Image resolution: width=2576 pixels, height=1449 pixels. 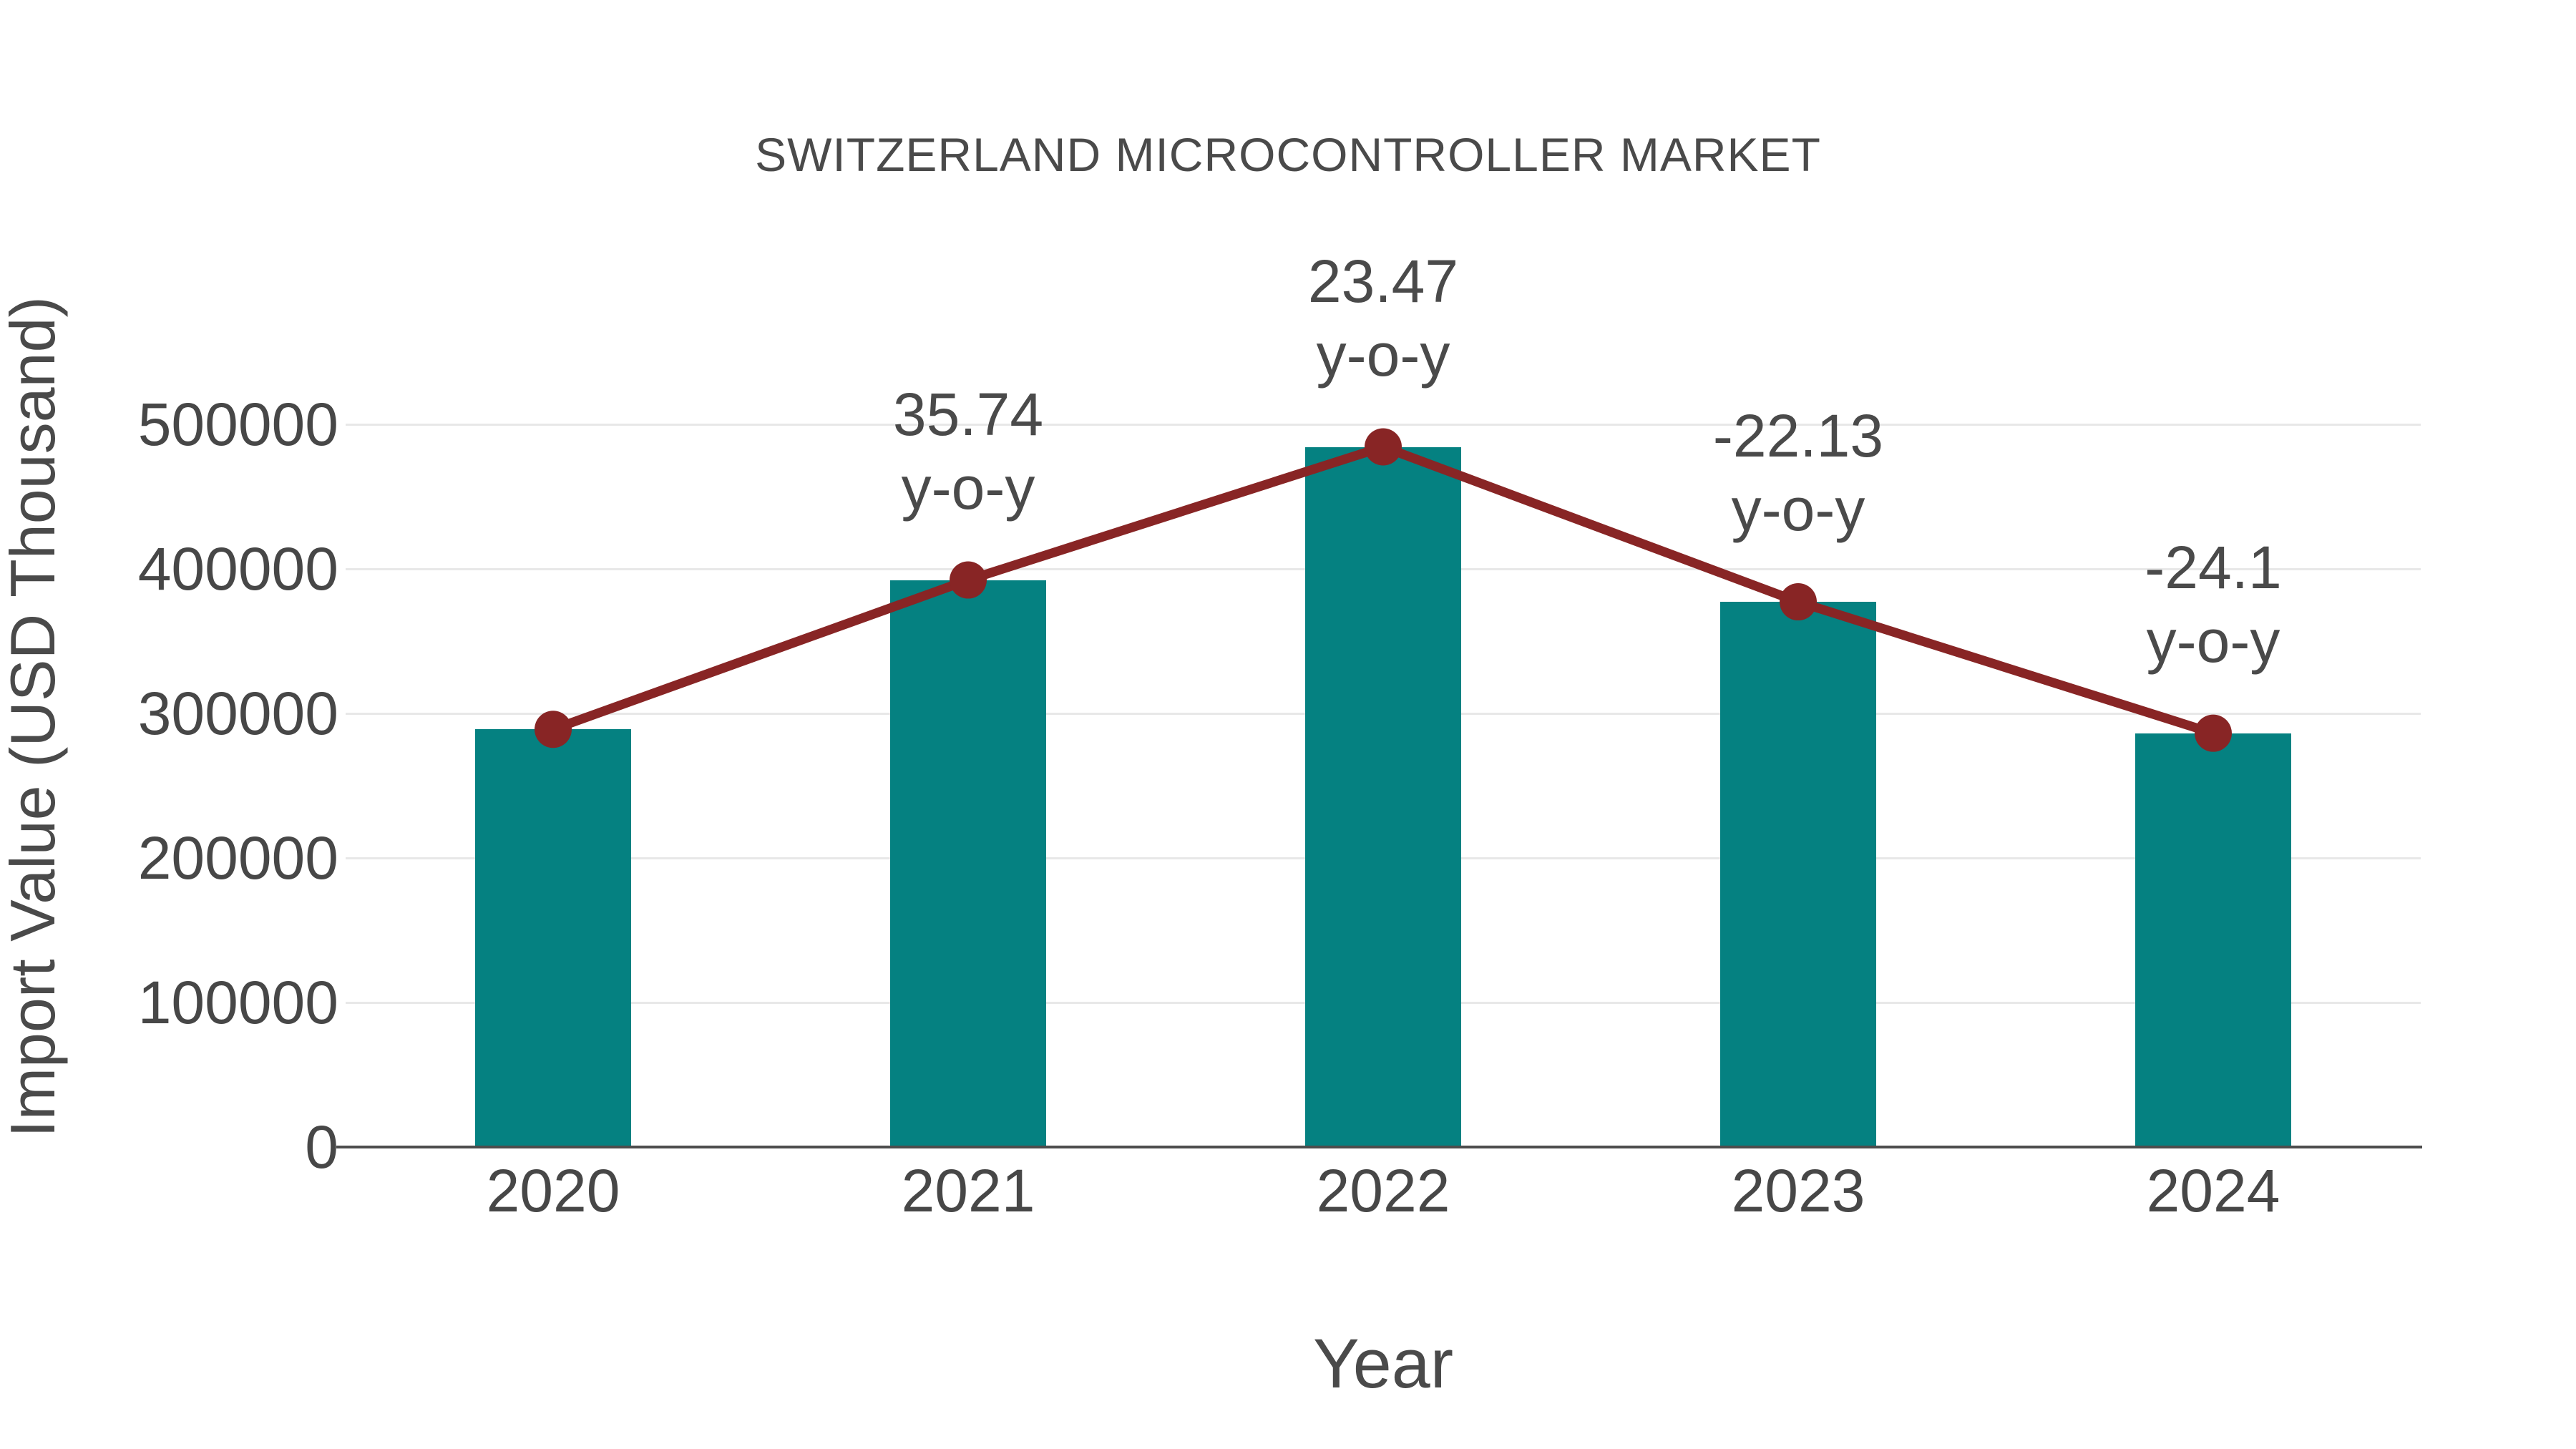 I want to click on line-marker-2020, so click(x=553, y=729).